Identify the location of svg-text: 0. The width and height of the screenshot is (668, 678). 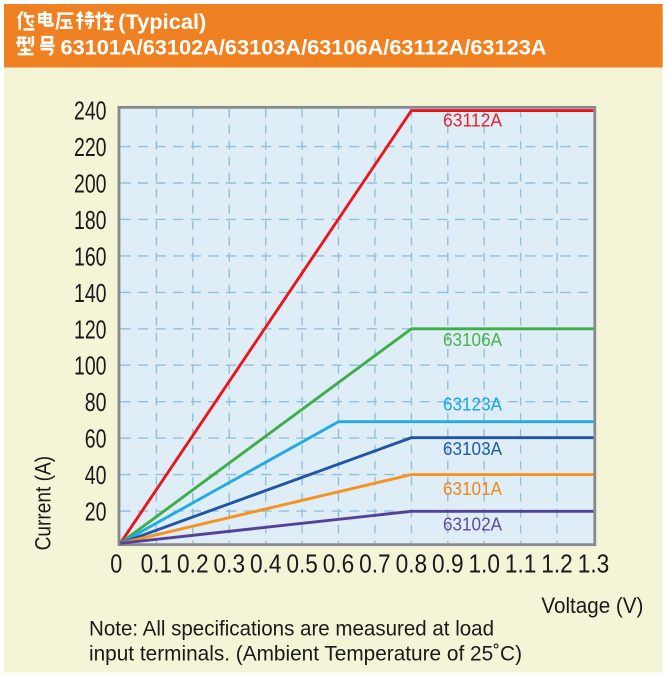
(116, 564).